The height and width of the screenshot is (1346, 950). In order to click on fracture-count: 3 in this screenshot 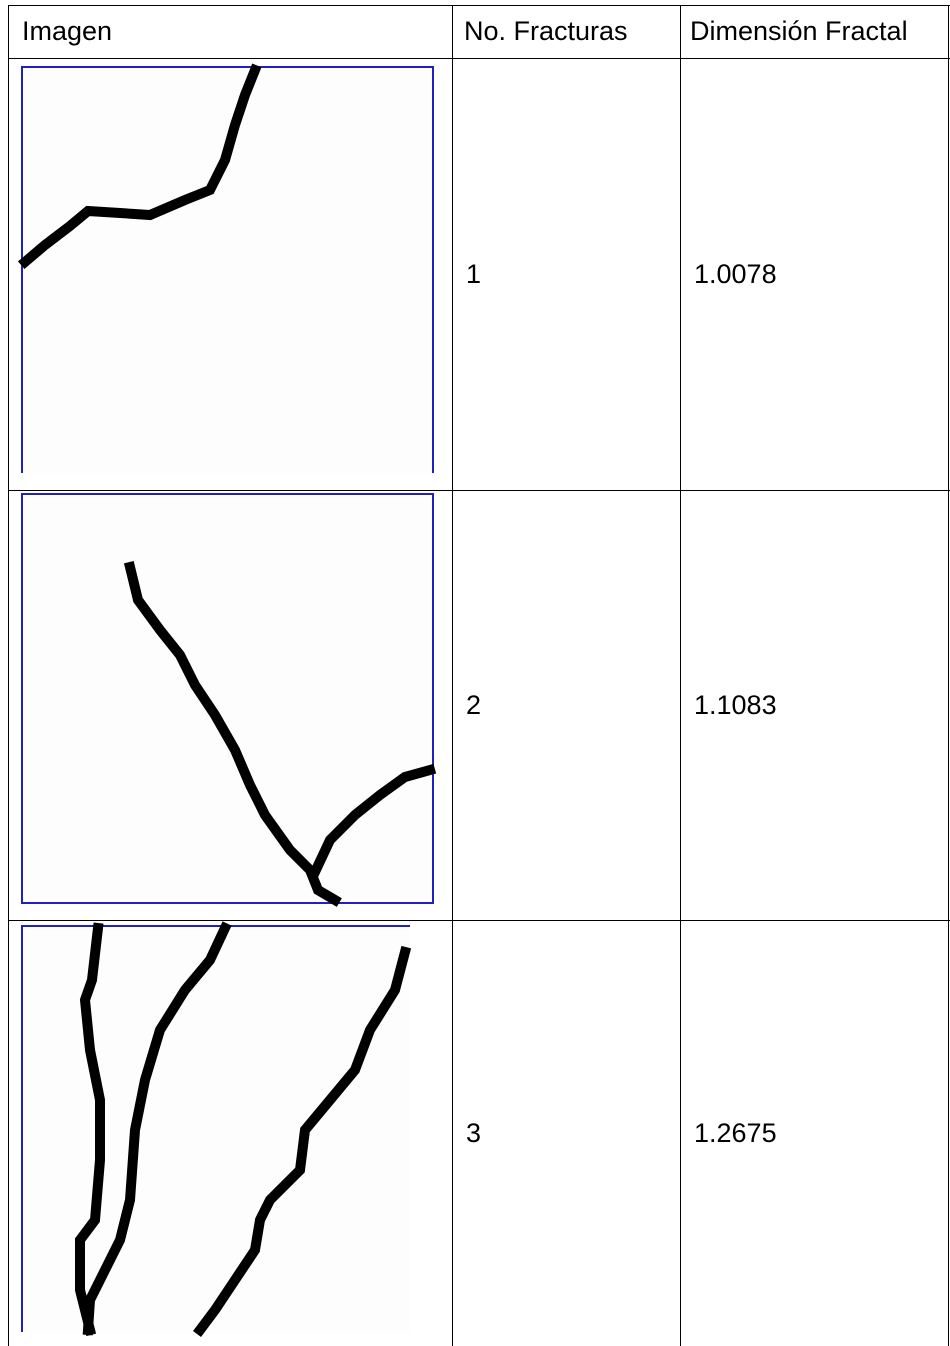, I will do `click(474, 1132)`.